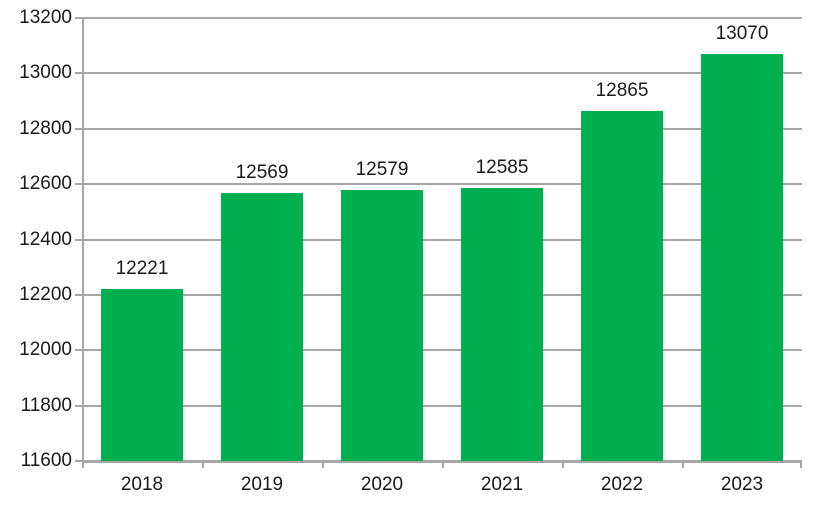 The height and width of the screenshot is (507, 814). I want to click on x-axis-label-2018: 2018, so click(142, 484).